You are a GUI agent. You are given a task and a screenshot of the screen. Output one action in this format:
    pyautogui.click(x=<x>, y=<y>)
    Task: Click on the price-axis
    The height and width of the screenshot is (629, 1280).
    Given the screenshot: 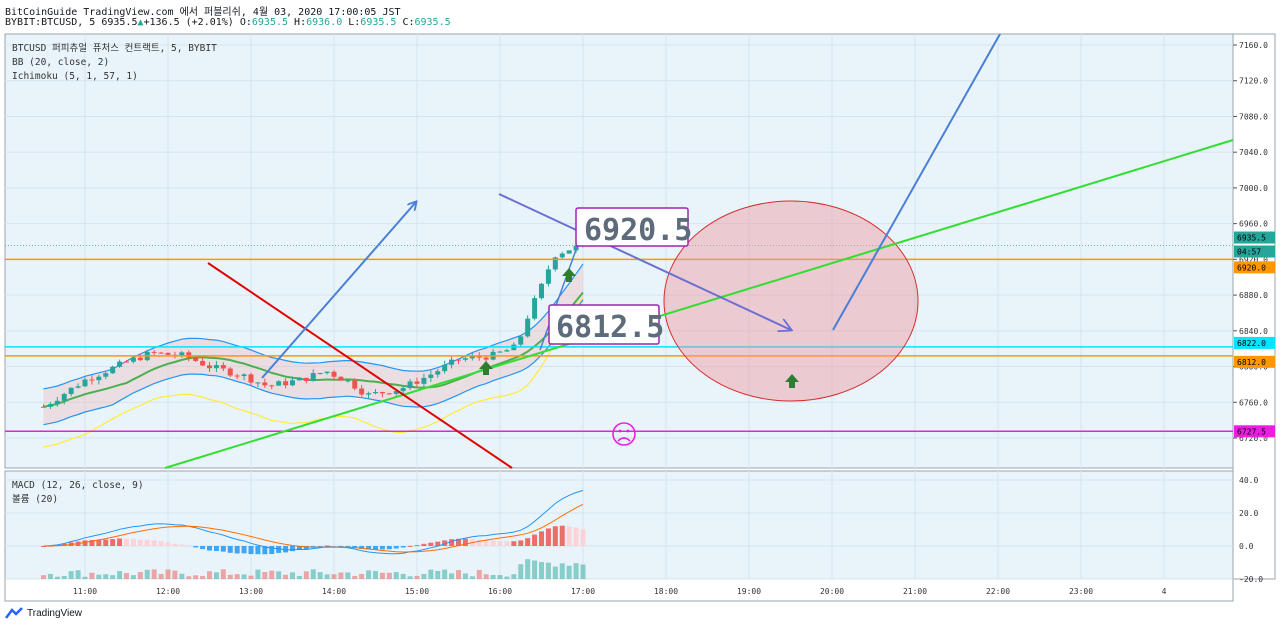 What is the action you would take?
    pyautogui.click(x=1254, y=306)
    